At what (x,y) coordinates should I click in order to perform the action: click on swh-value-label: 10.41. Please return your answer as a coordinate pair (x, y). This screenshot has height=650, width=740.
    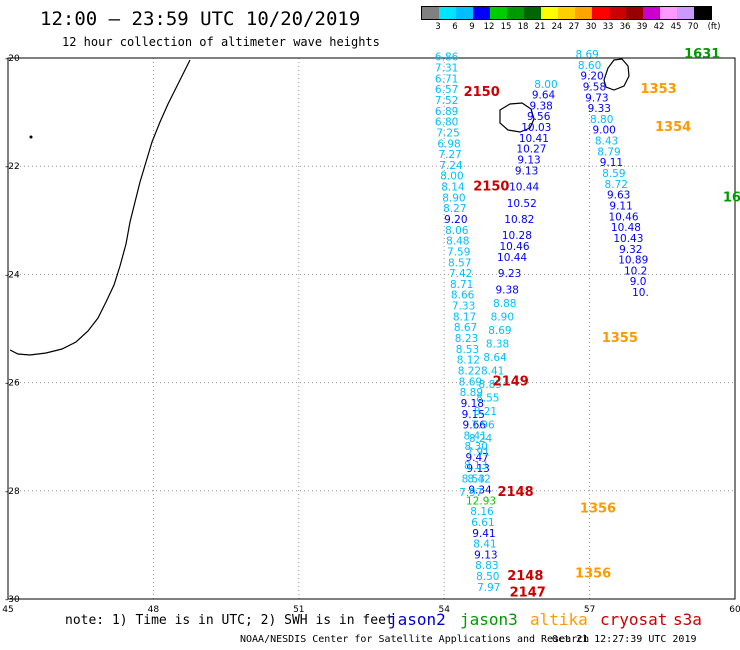
    Looking at the image, I should click on (534, 139).